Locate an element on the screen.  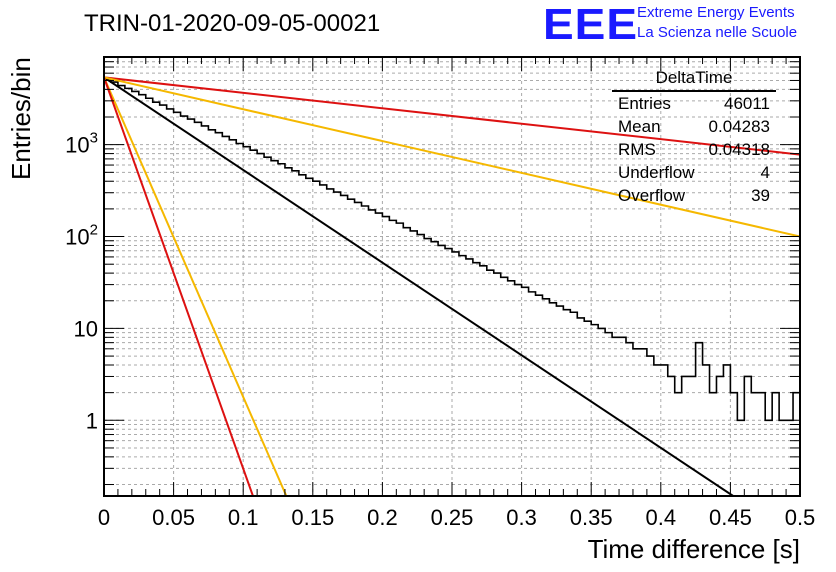
x-tick-label: 0.4 is located at coordinates (661, 517).